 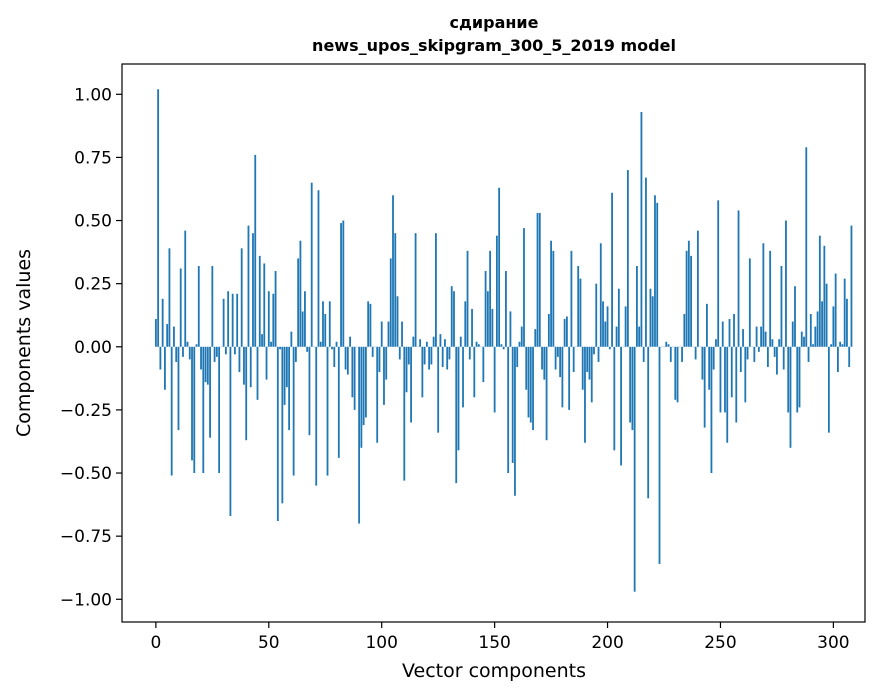 I want to click on y-tick-label: 1.00, so click(x=93, y=95).